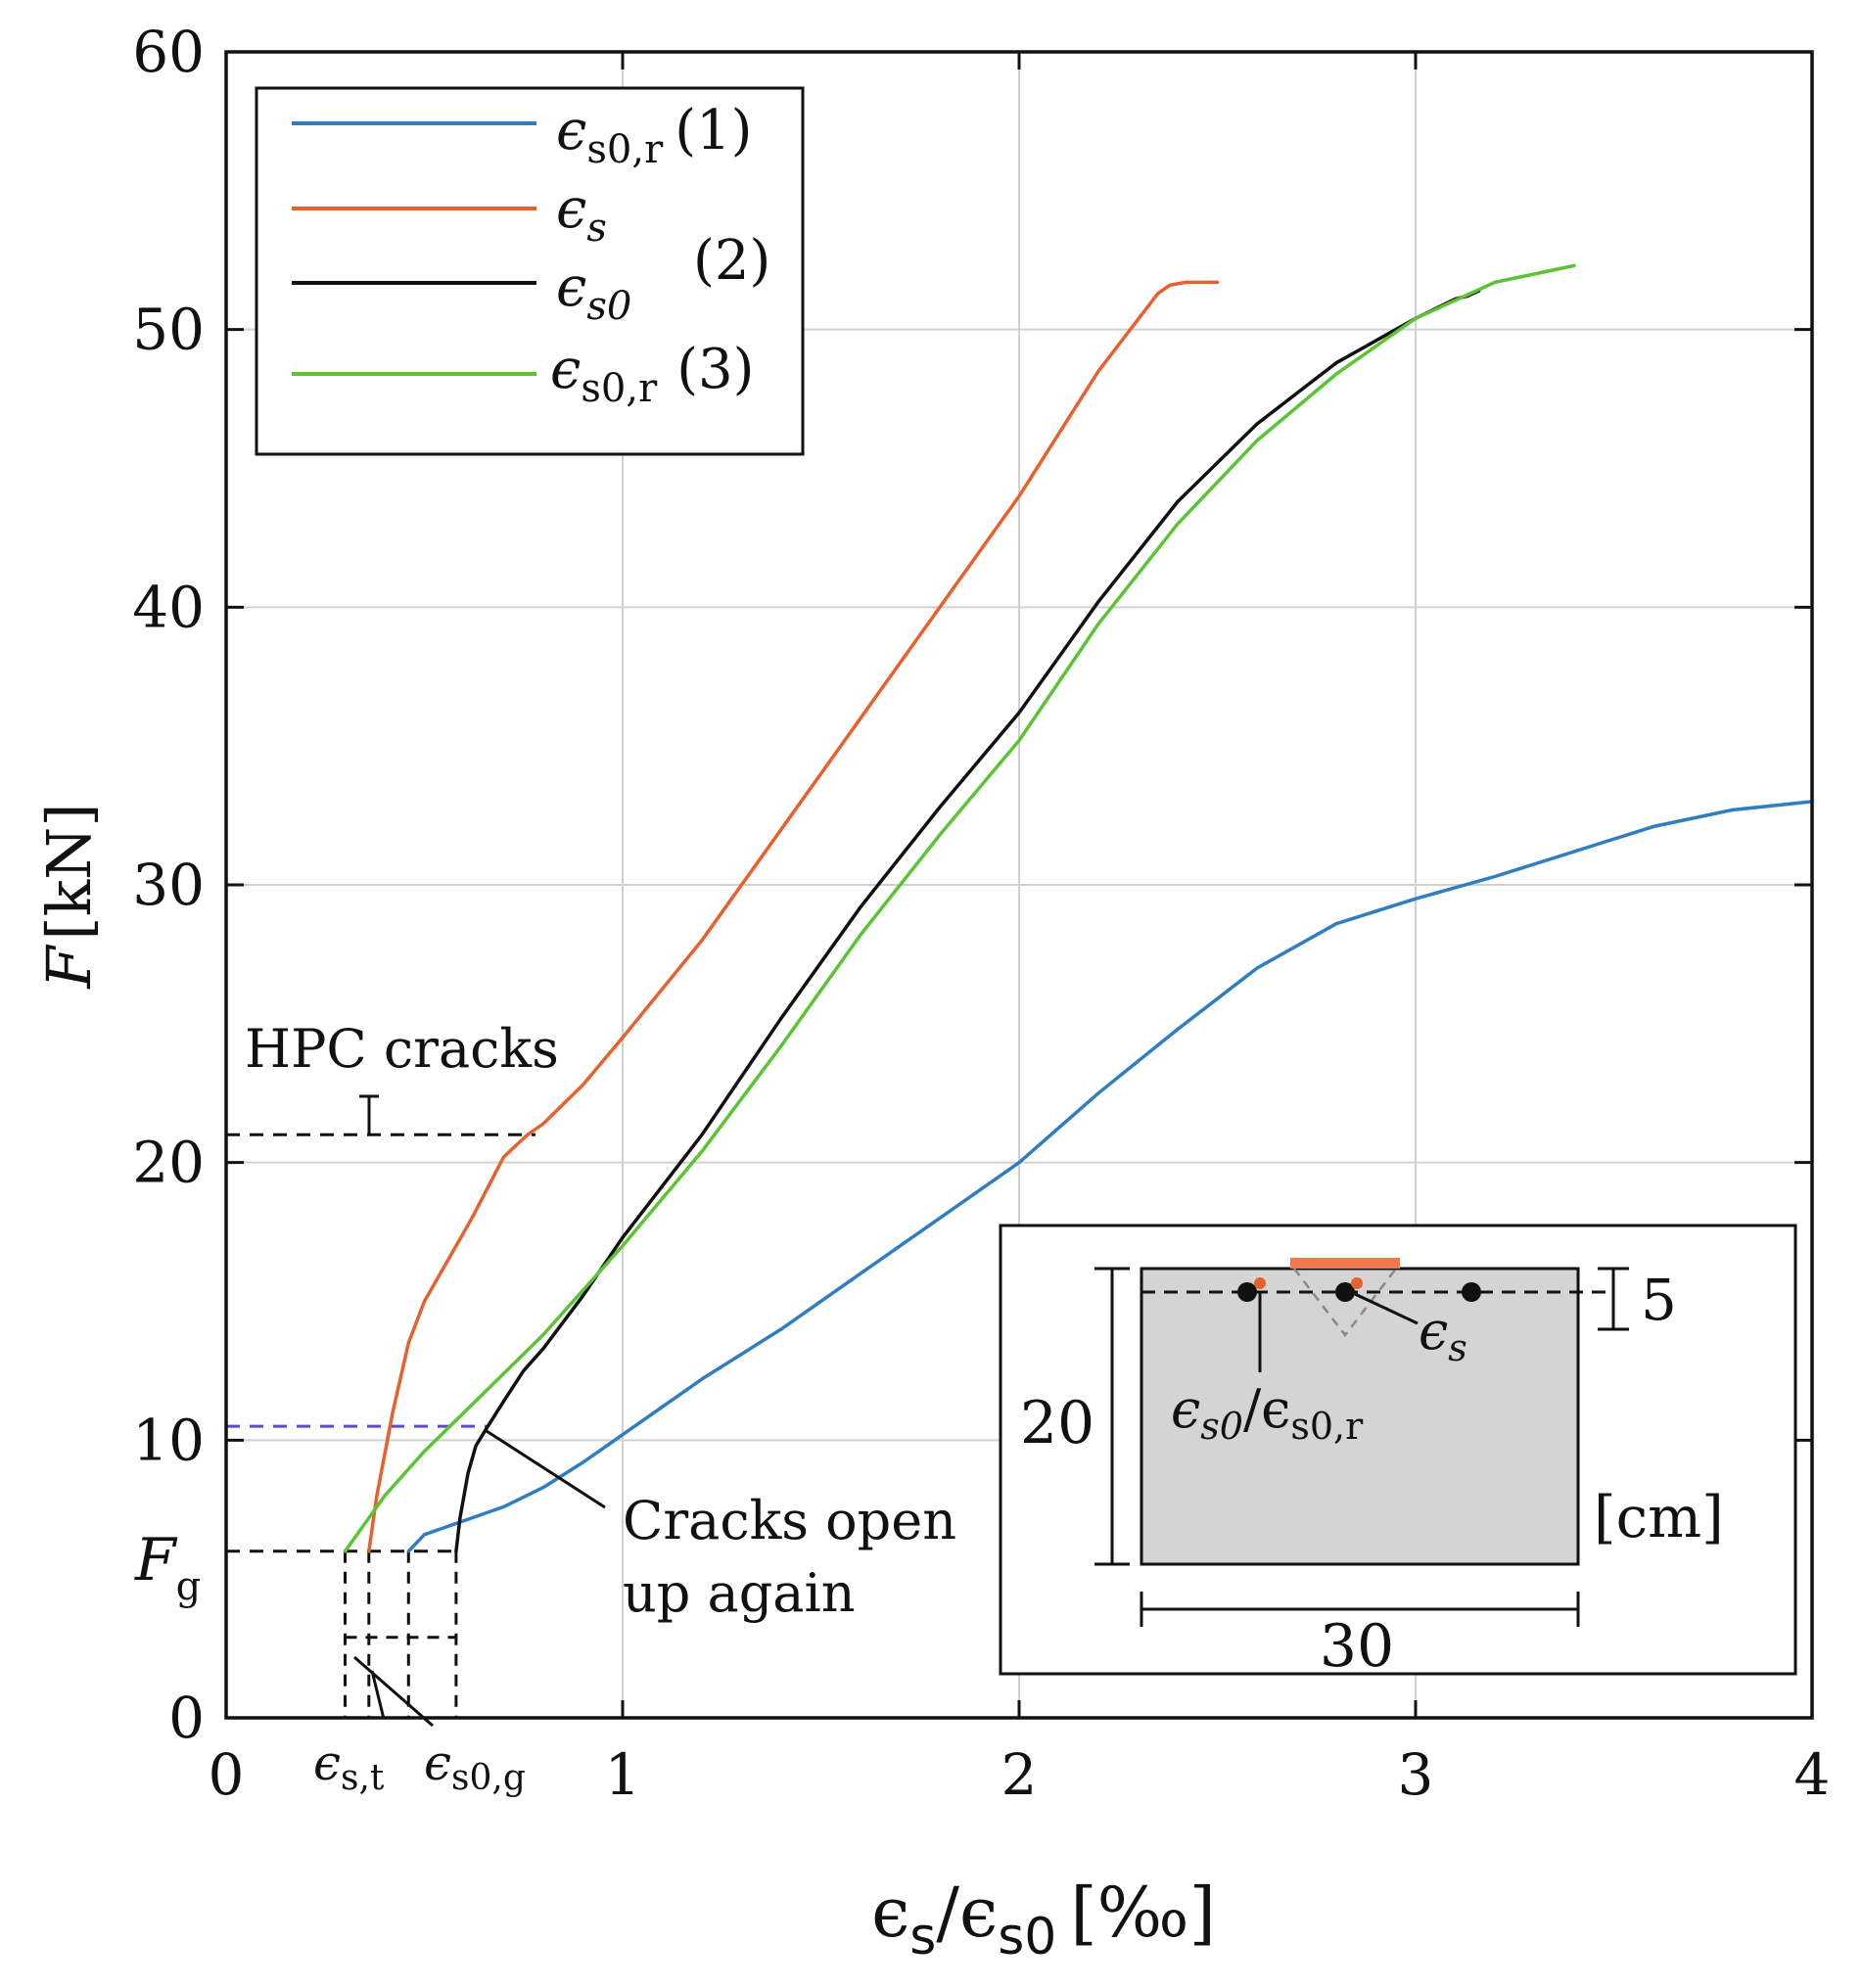 The height and width of the screenshot is (1988, 1862). Describe the element at coordinates (1268, 1413) in the screenshot. I see `inset-eps-s0-label: ϵs0/ϵs0,r` at that location.